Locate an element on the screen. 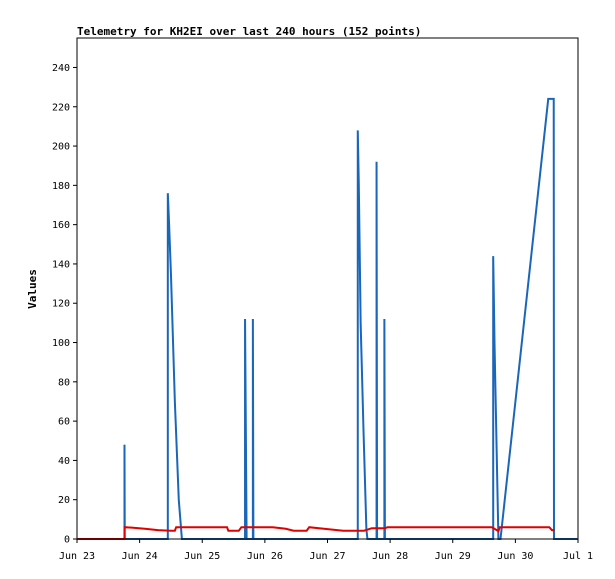 Image resolution: width=615 pixels, height=579 pixels. x-tick-label: Jun 24 is located at coordinates (140, 556).